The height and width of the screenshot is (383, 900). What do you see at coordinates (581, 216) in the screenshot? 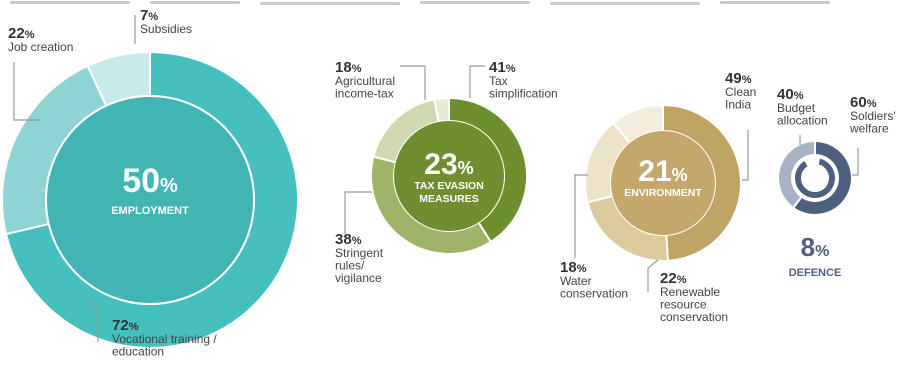
I see `env-leader-water` at bounding box center [581, 216].